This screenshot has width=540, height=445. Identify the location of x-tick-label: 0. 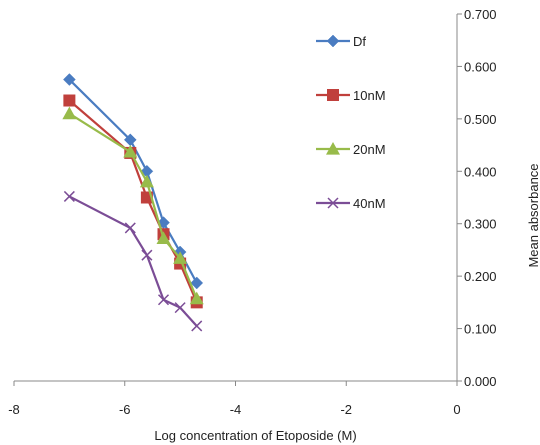
(456, 409).